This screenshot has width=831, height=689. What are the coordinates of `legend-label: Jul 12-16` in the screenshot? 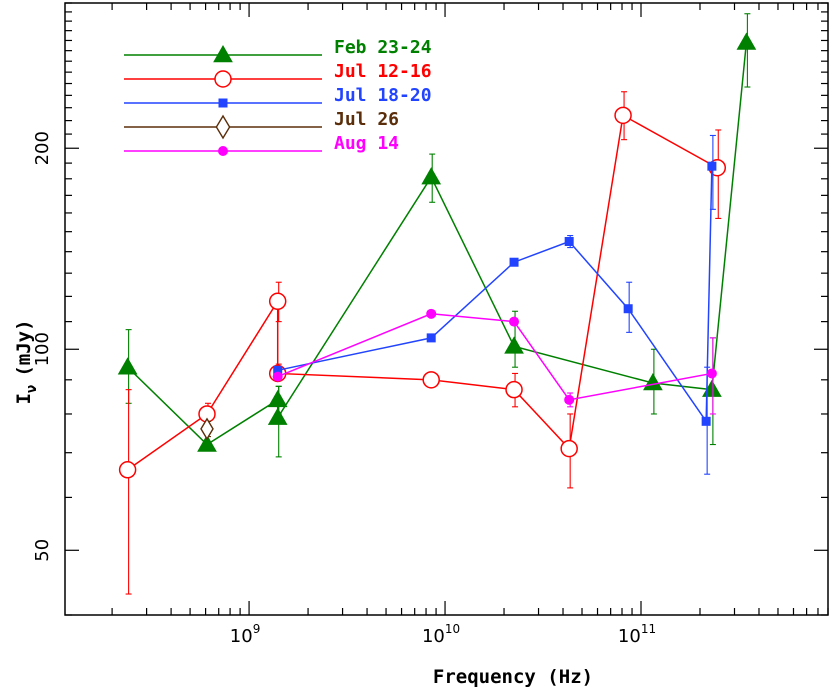 It's located at (383, 71).